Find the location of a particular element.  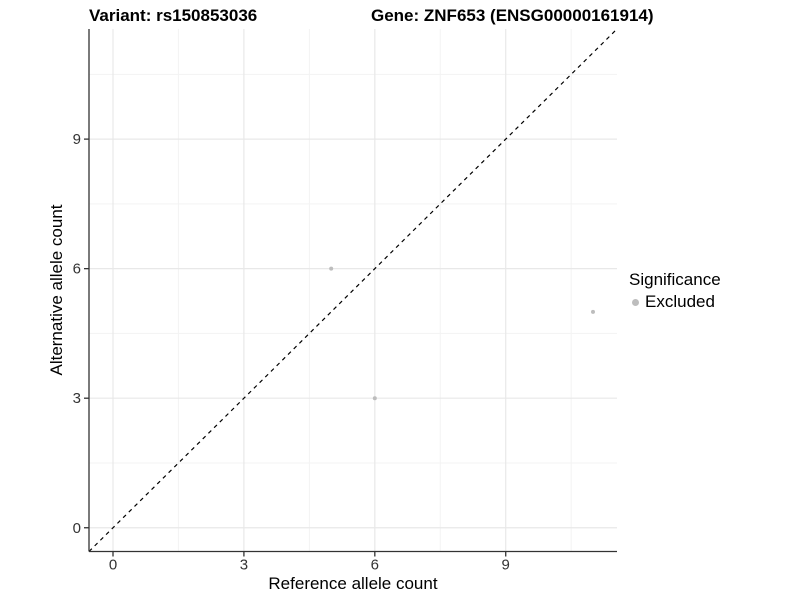

legend-entry-excluded: Excluded is located at coordinates (675, 302).